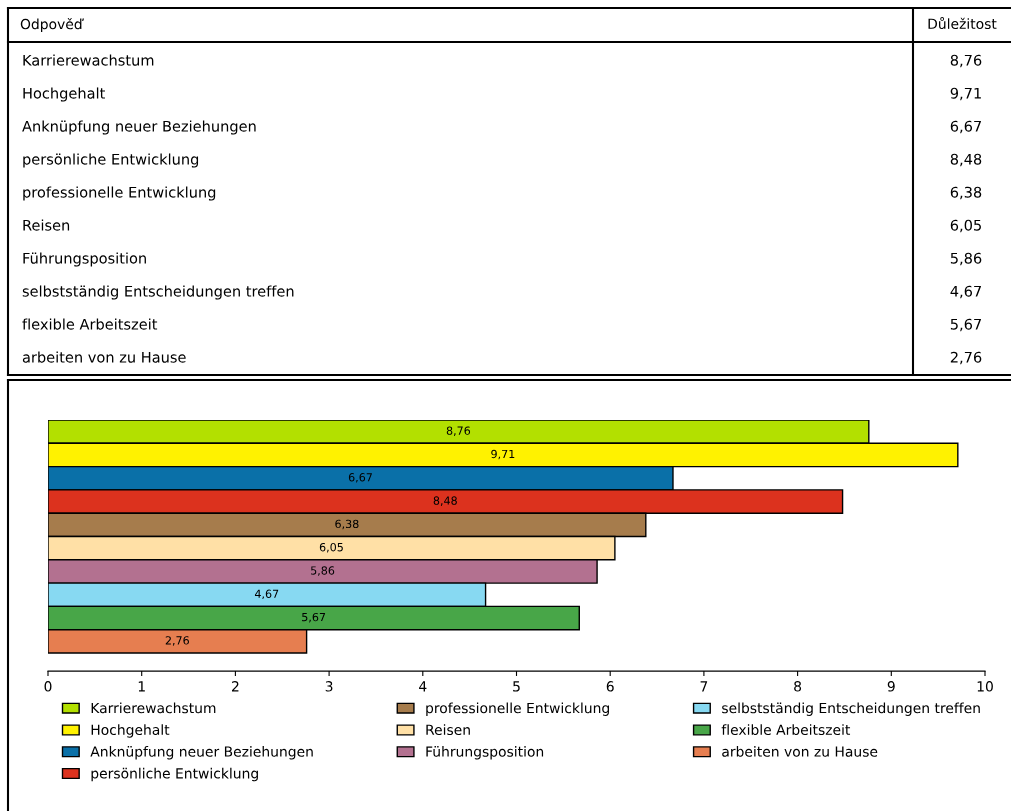 This screenshot has width=1011, height=811. I want to click on legend-label: Führungsposition, so click(485, 753).